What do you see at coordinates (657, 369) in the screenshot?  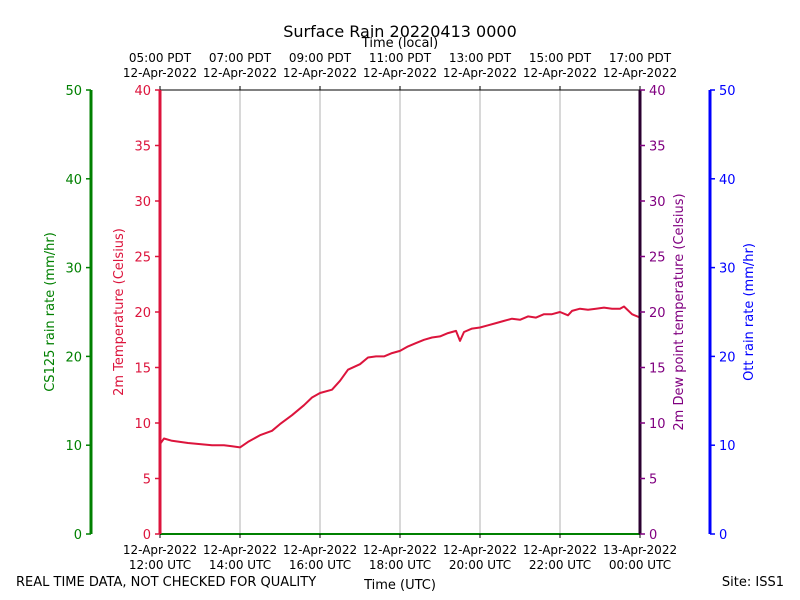 I see `dew-tick-label: 15` at bounding box center [657, 369].